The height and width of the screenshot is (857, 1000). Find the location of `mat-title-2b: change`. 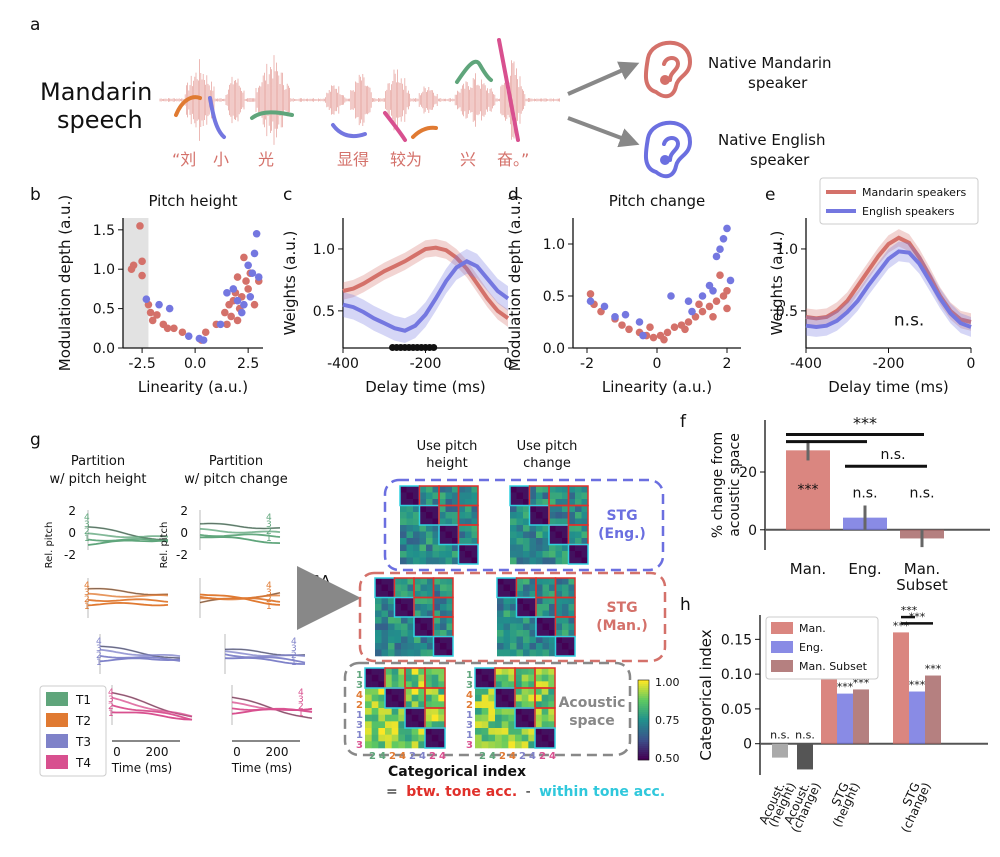

mat-title-2b: change is located at coordinates (547, 463).